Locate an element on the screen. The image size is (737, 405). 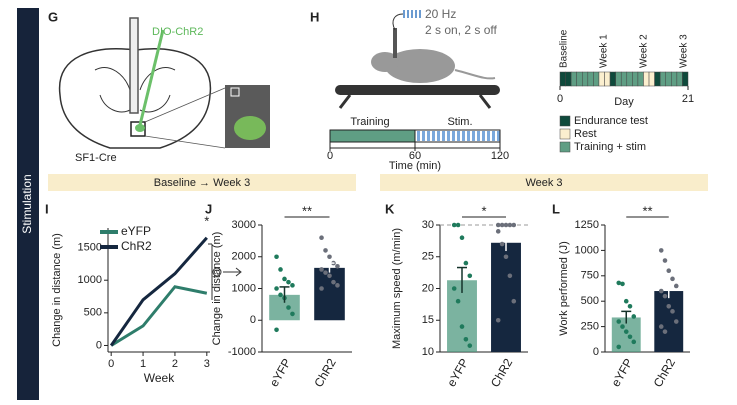
legend-swatch is located at coordinates (565, 121).